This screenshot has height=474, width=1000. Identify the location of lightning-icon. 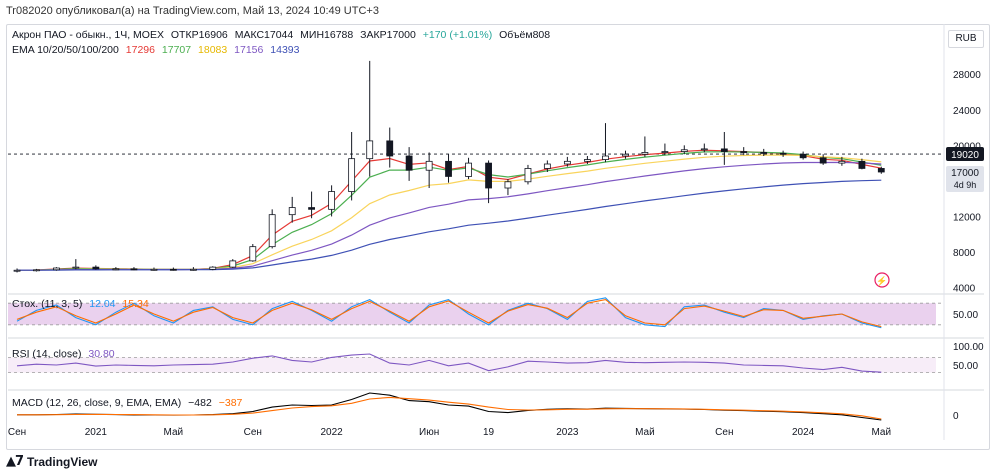
(882, 280).